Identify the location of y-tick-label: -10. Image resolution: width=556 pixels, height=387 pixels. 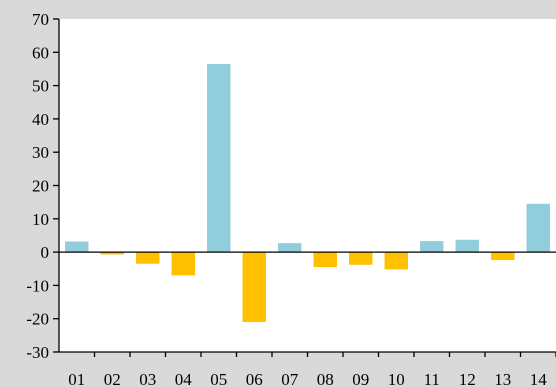
(37, 285).